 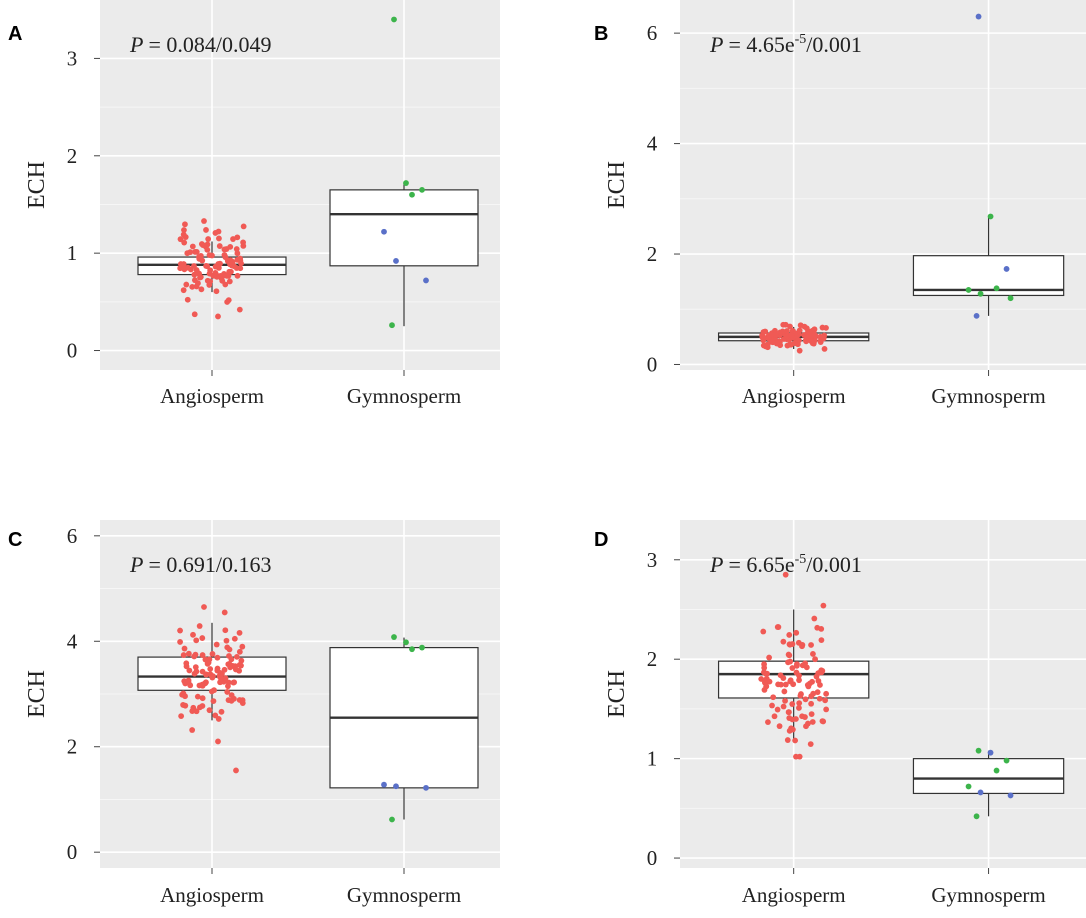 What do you see at coordinates (72, 747) in the screenshot?
I see `y-tick-label: 2` at bounding box center [72, 747].